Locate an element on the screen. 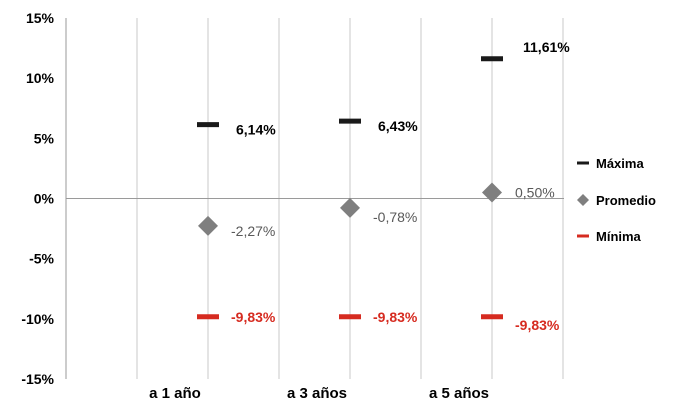 This screenshot has width=683, height=402. legend-label: Máxima is located at coordinates (620, 163).